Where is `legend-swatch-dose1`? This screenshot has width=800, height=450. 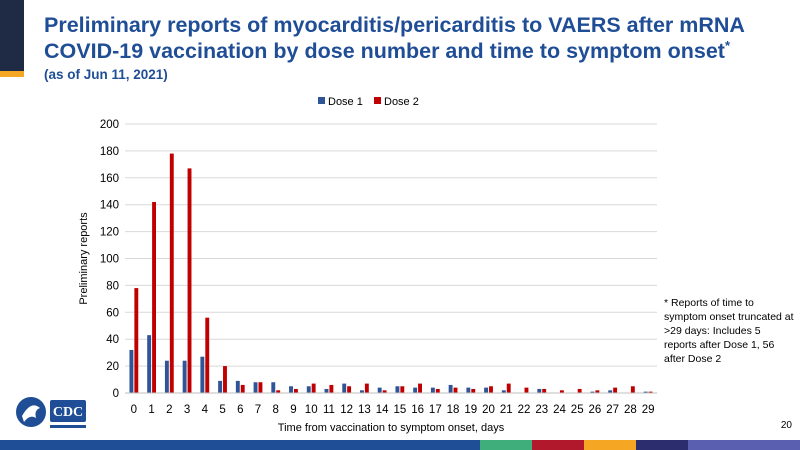 legend-swatch-dose1 is located at coordinates (321, 100).